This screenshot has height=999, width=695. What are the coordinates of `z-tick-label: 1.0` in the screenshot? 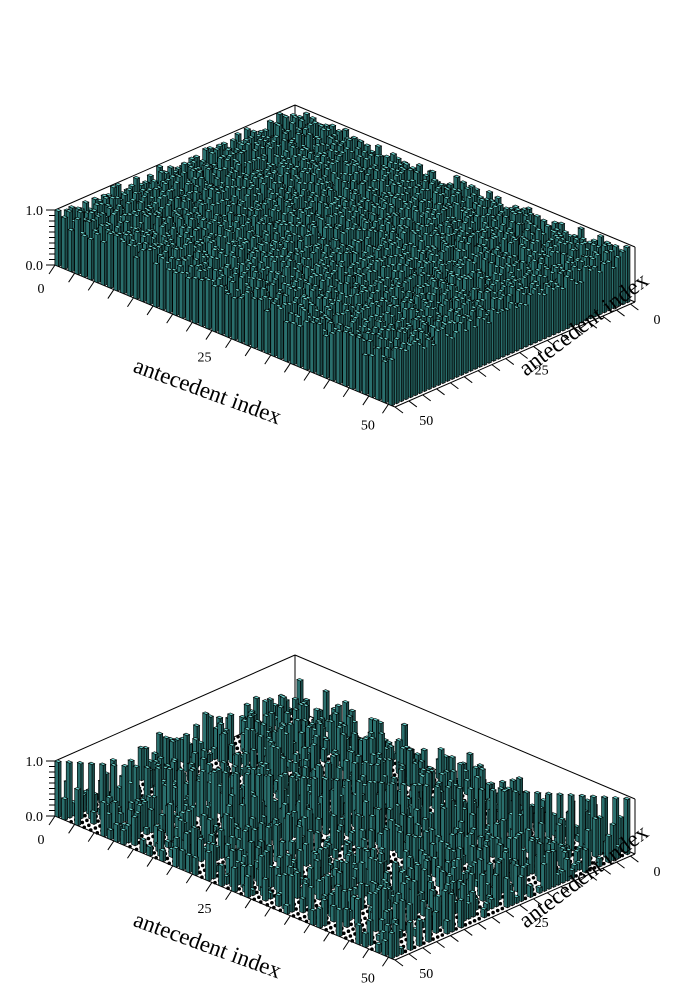 It's located at (35, 211).